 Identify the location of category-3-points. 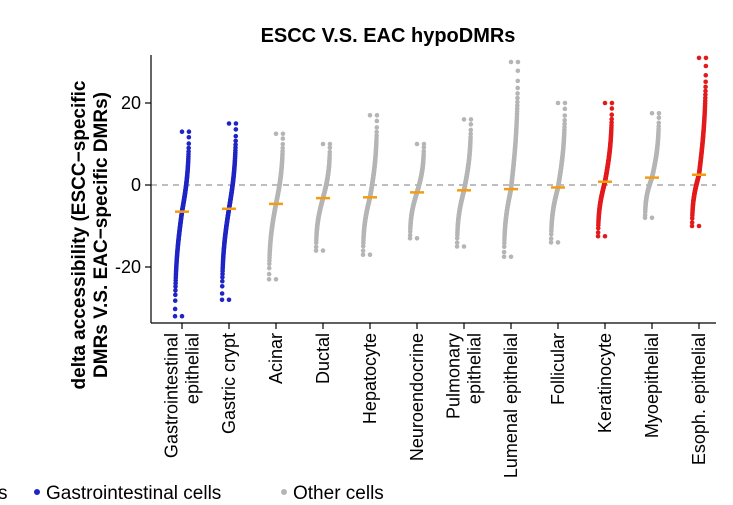
(323, 197).